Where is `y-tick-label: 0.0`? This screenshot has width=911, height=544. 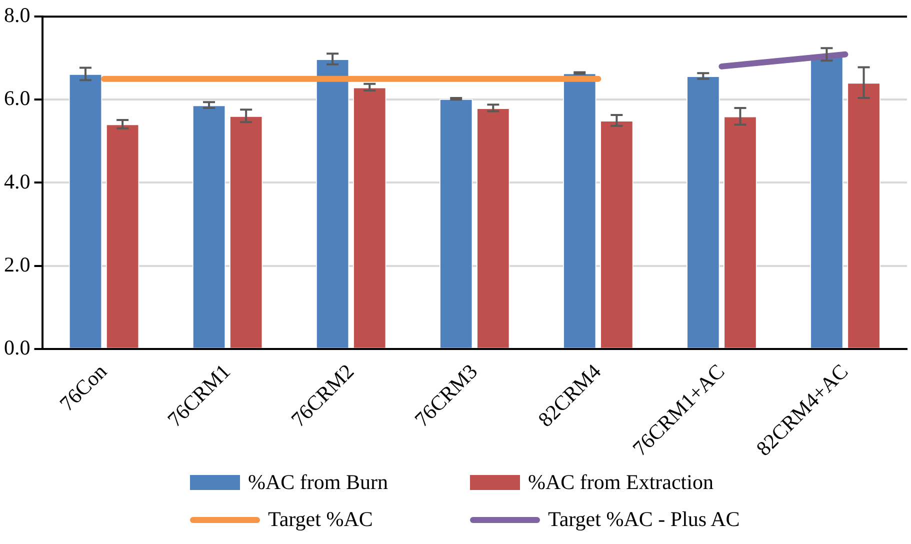
y-tick-label: 0.0 is located at coordinates (17, 347).